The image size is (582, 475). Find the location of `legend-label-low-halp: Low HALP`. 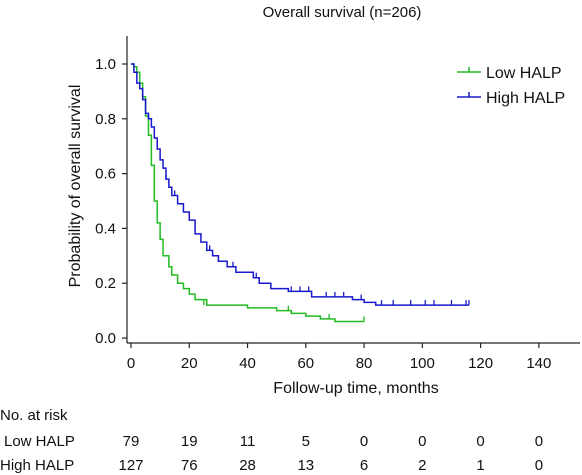

legend-label-low-halp: Low HALP is located at coordinates (524, 73).